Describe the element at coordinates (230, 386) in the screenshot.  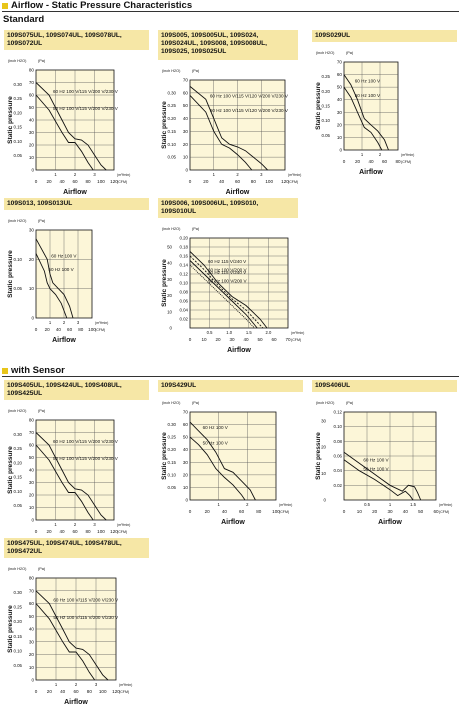
I see `model-label: 109S429UL` at that location.